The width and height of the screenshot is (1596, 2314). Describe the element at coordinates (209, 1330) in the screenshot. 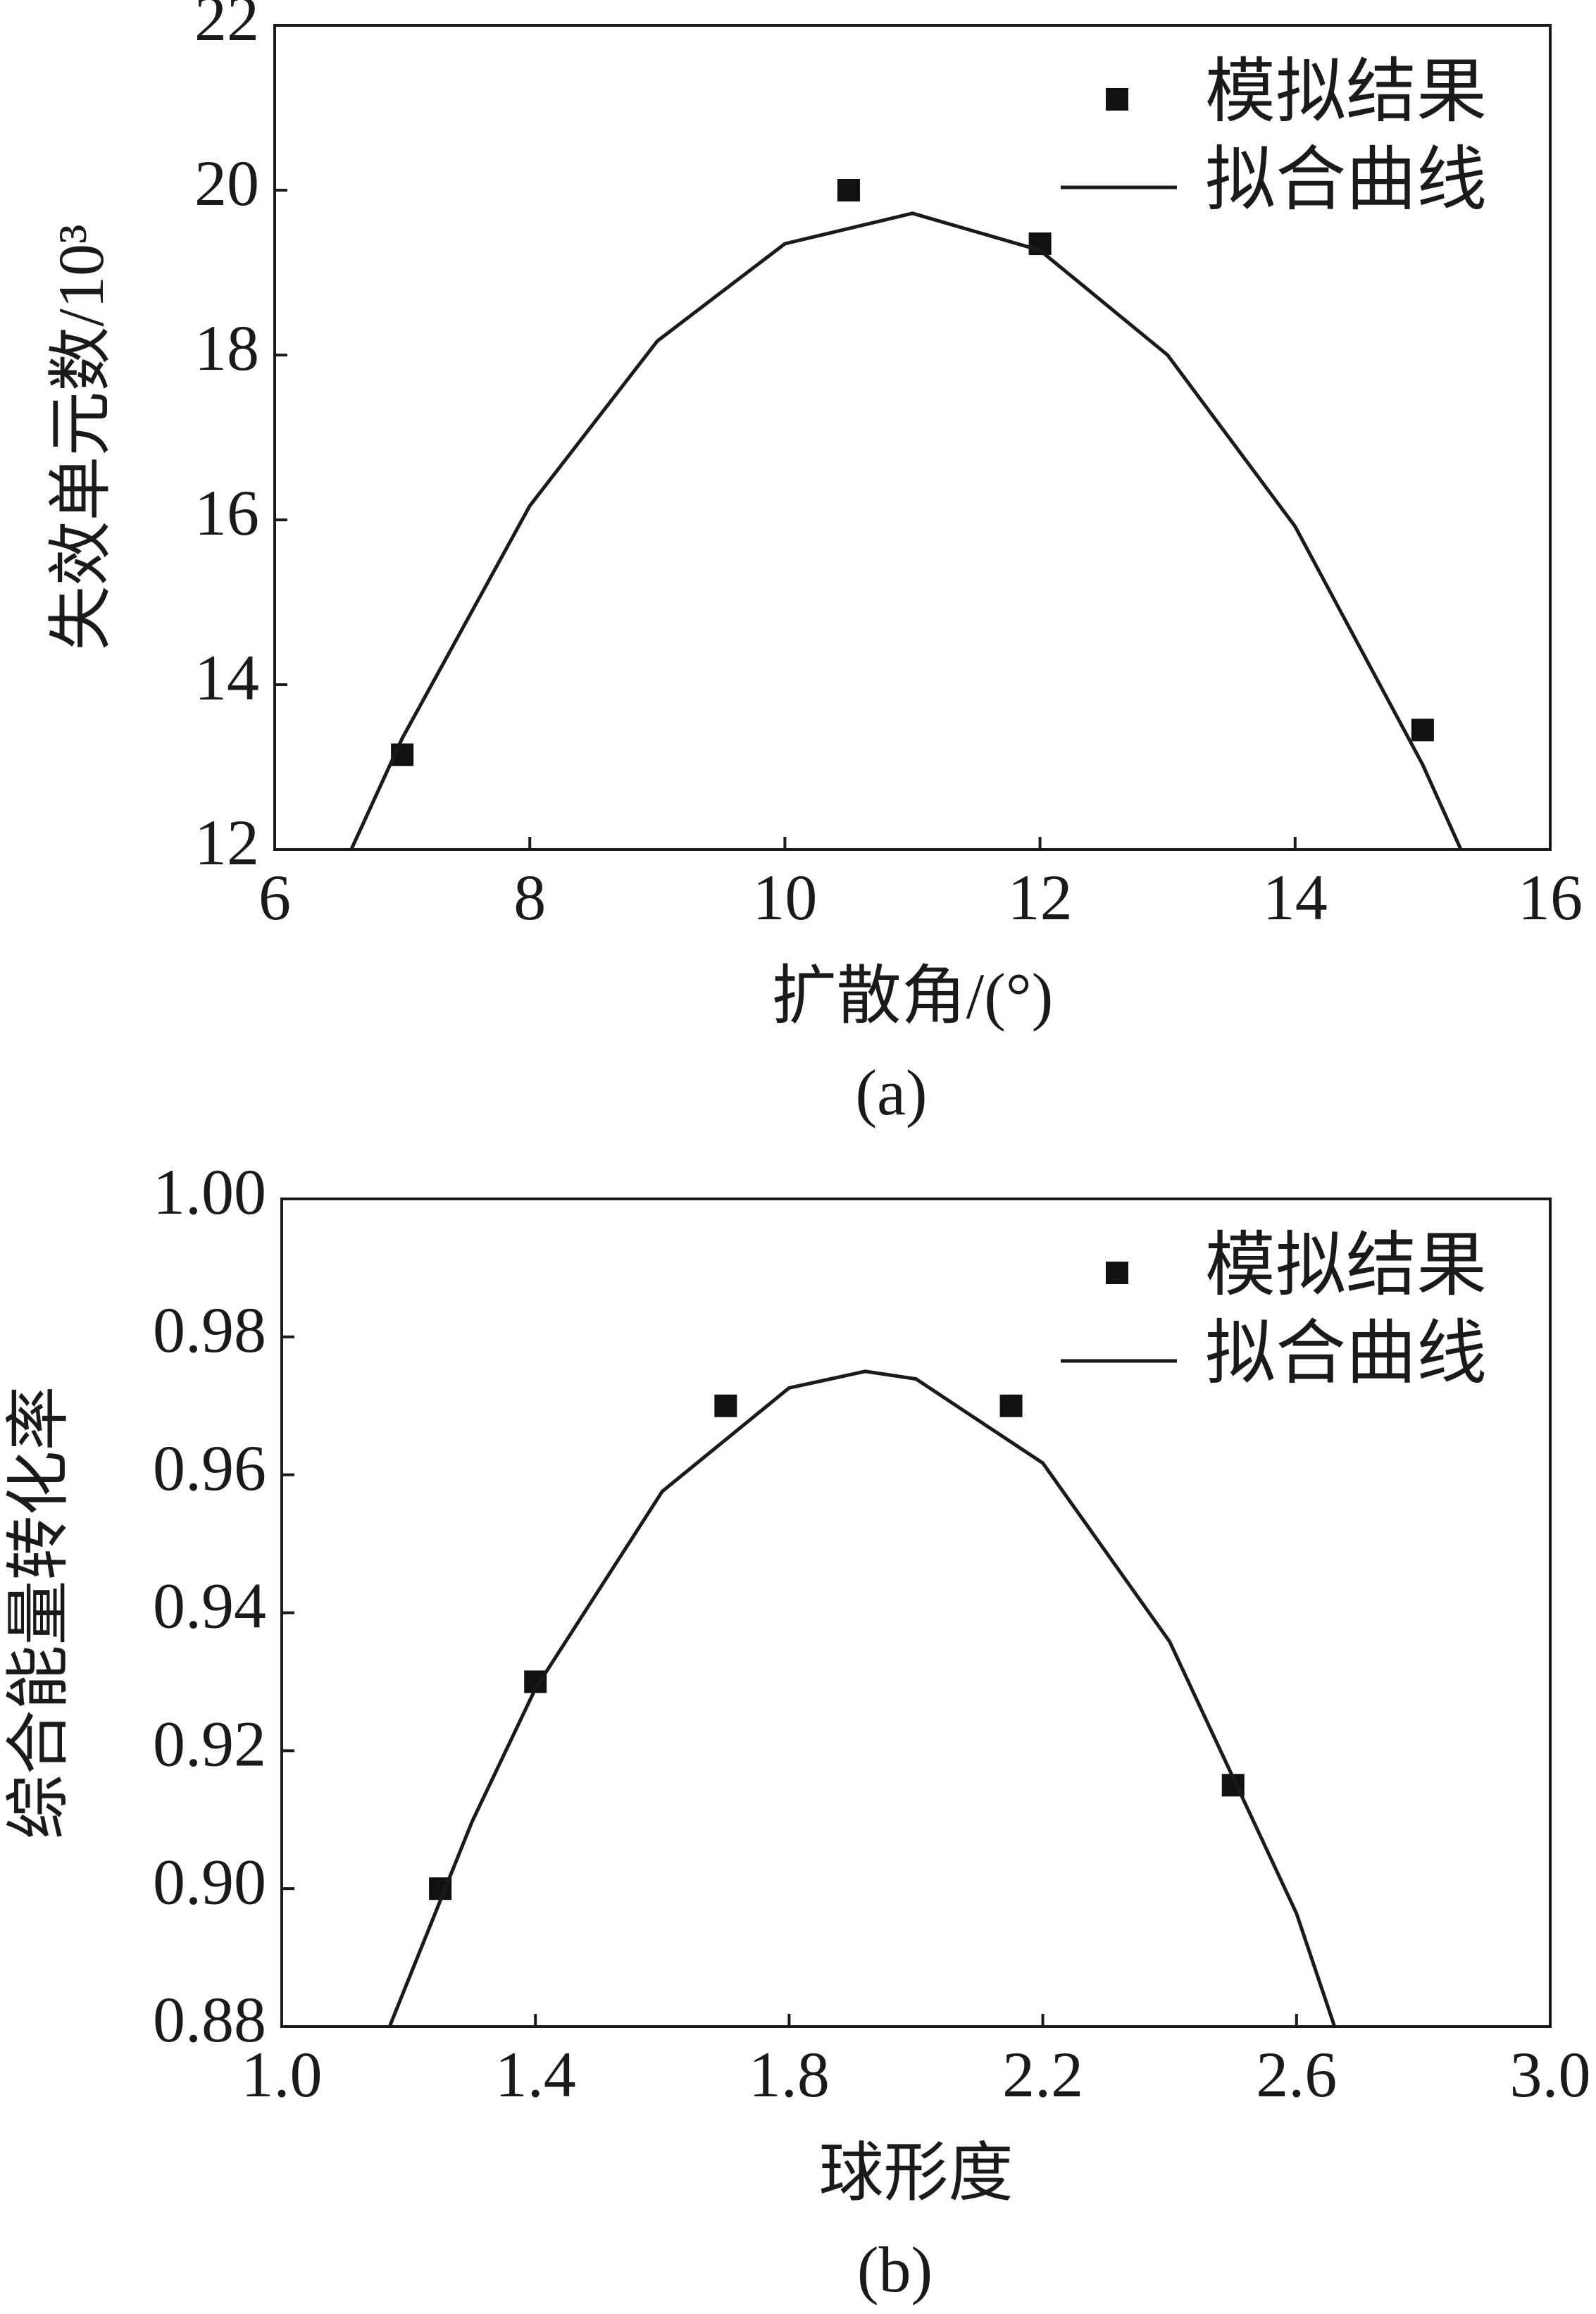

I see `y-tick-label: 0.98` at that location.